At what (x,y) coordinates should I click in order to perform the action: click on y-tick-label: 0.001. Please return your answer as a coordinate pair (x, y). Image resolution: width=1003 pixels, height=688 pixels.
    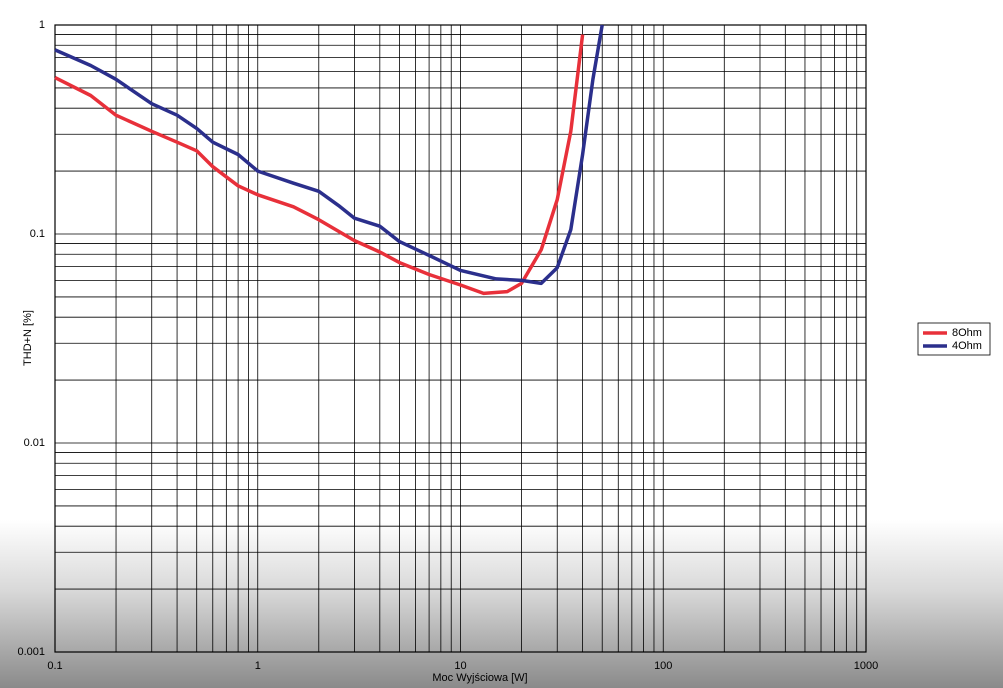
    Looking at the image, I should click on (31, 652).